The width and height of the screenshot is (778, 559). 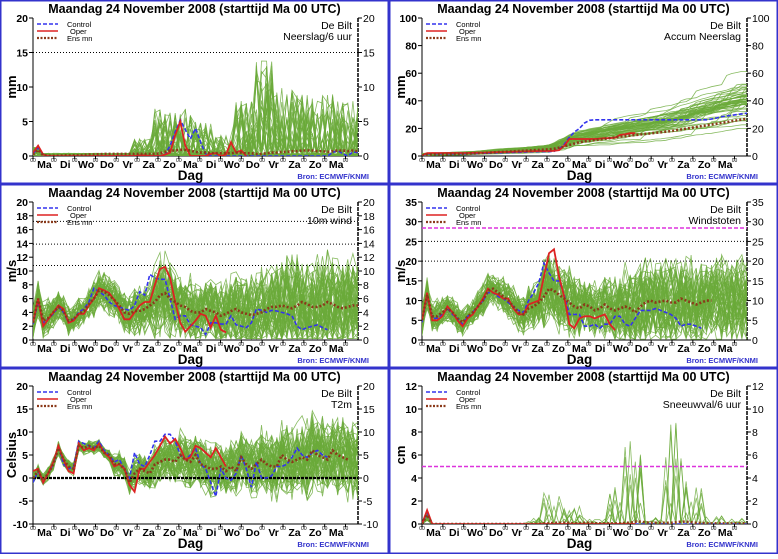 What do you see at coordinates (758, 47) in the screenshot?
I see `y-tick-label-right: 80` at bounding box center [758, 47].